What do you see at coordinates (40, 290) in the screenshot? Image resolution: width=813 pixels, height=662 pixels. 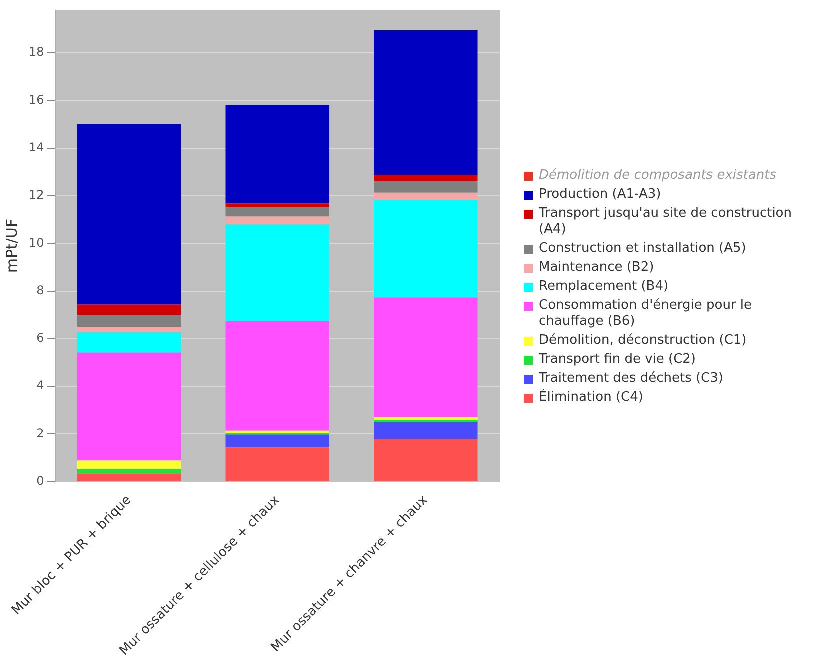 I see `y-tick-label: 8` at bounding box center [40, 290].